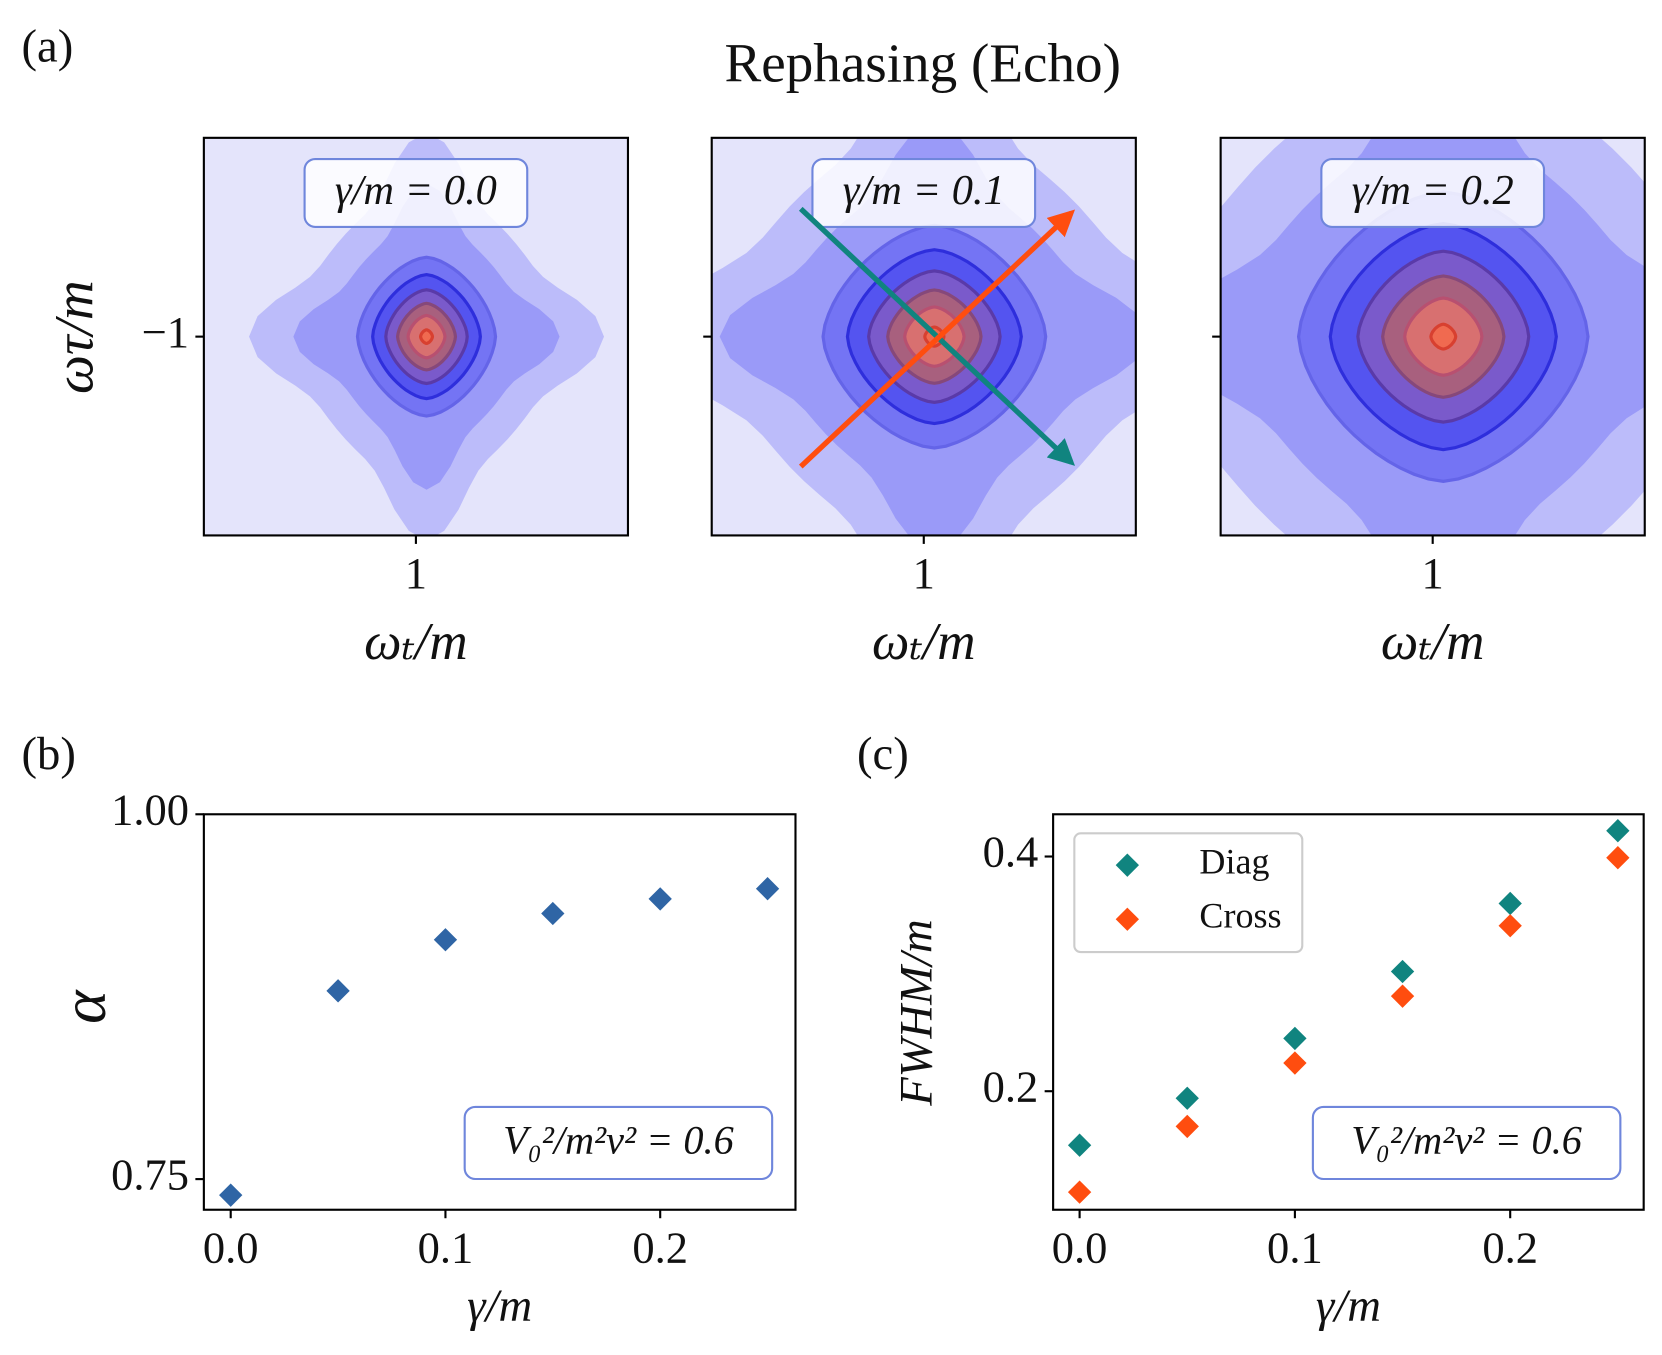  Describe the element at coordinates (1011, 1086) in the screenshot. I see `y-tick-label: 0.2` at that location.